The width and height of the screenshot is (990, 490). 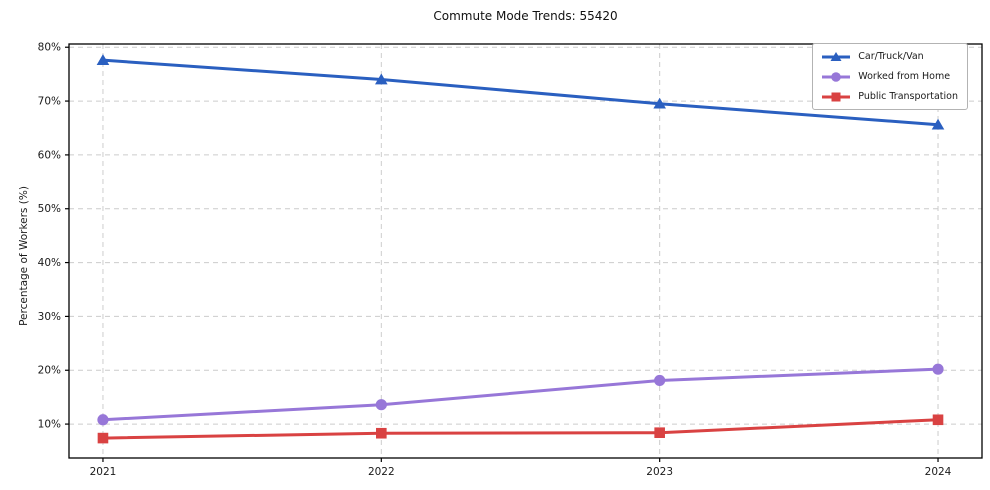 What do you see at coordinates (836, 96) in the screenshot?
I see `legend-swatch-square-icon` at bounding box center [836, 96].